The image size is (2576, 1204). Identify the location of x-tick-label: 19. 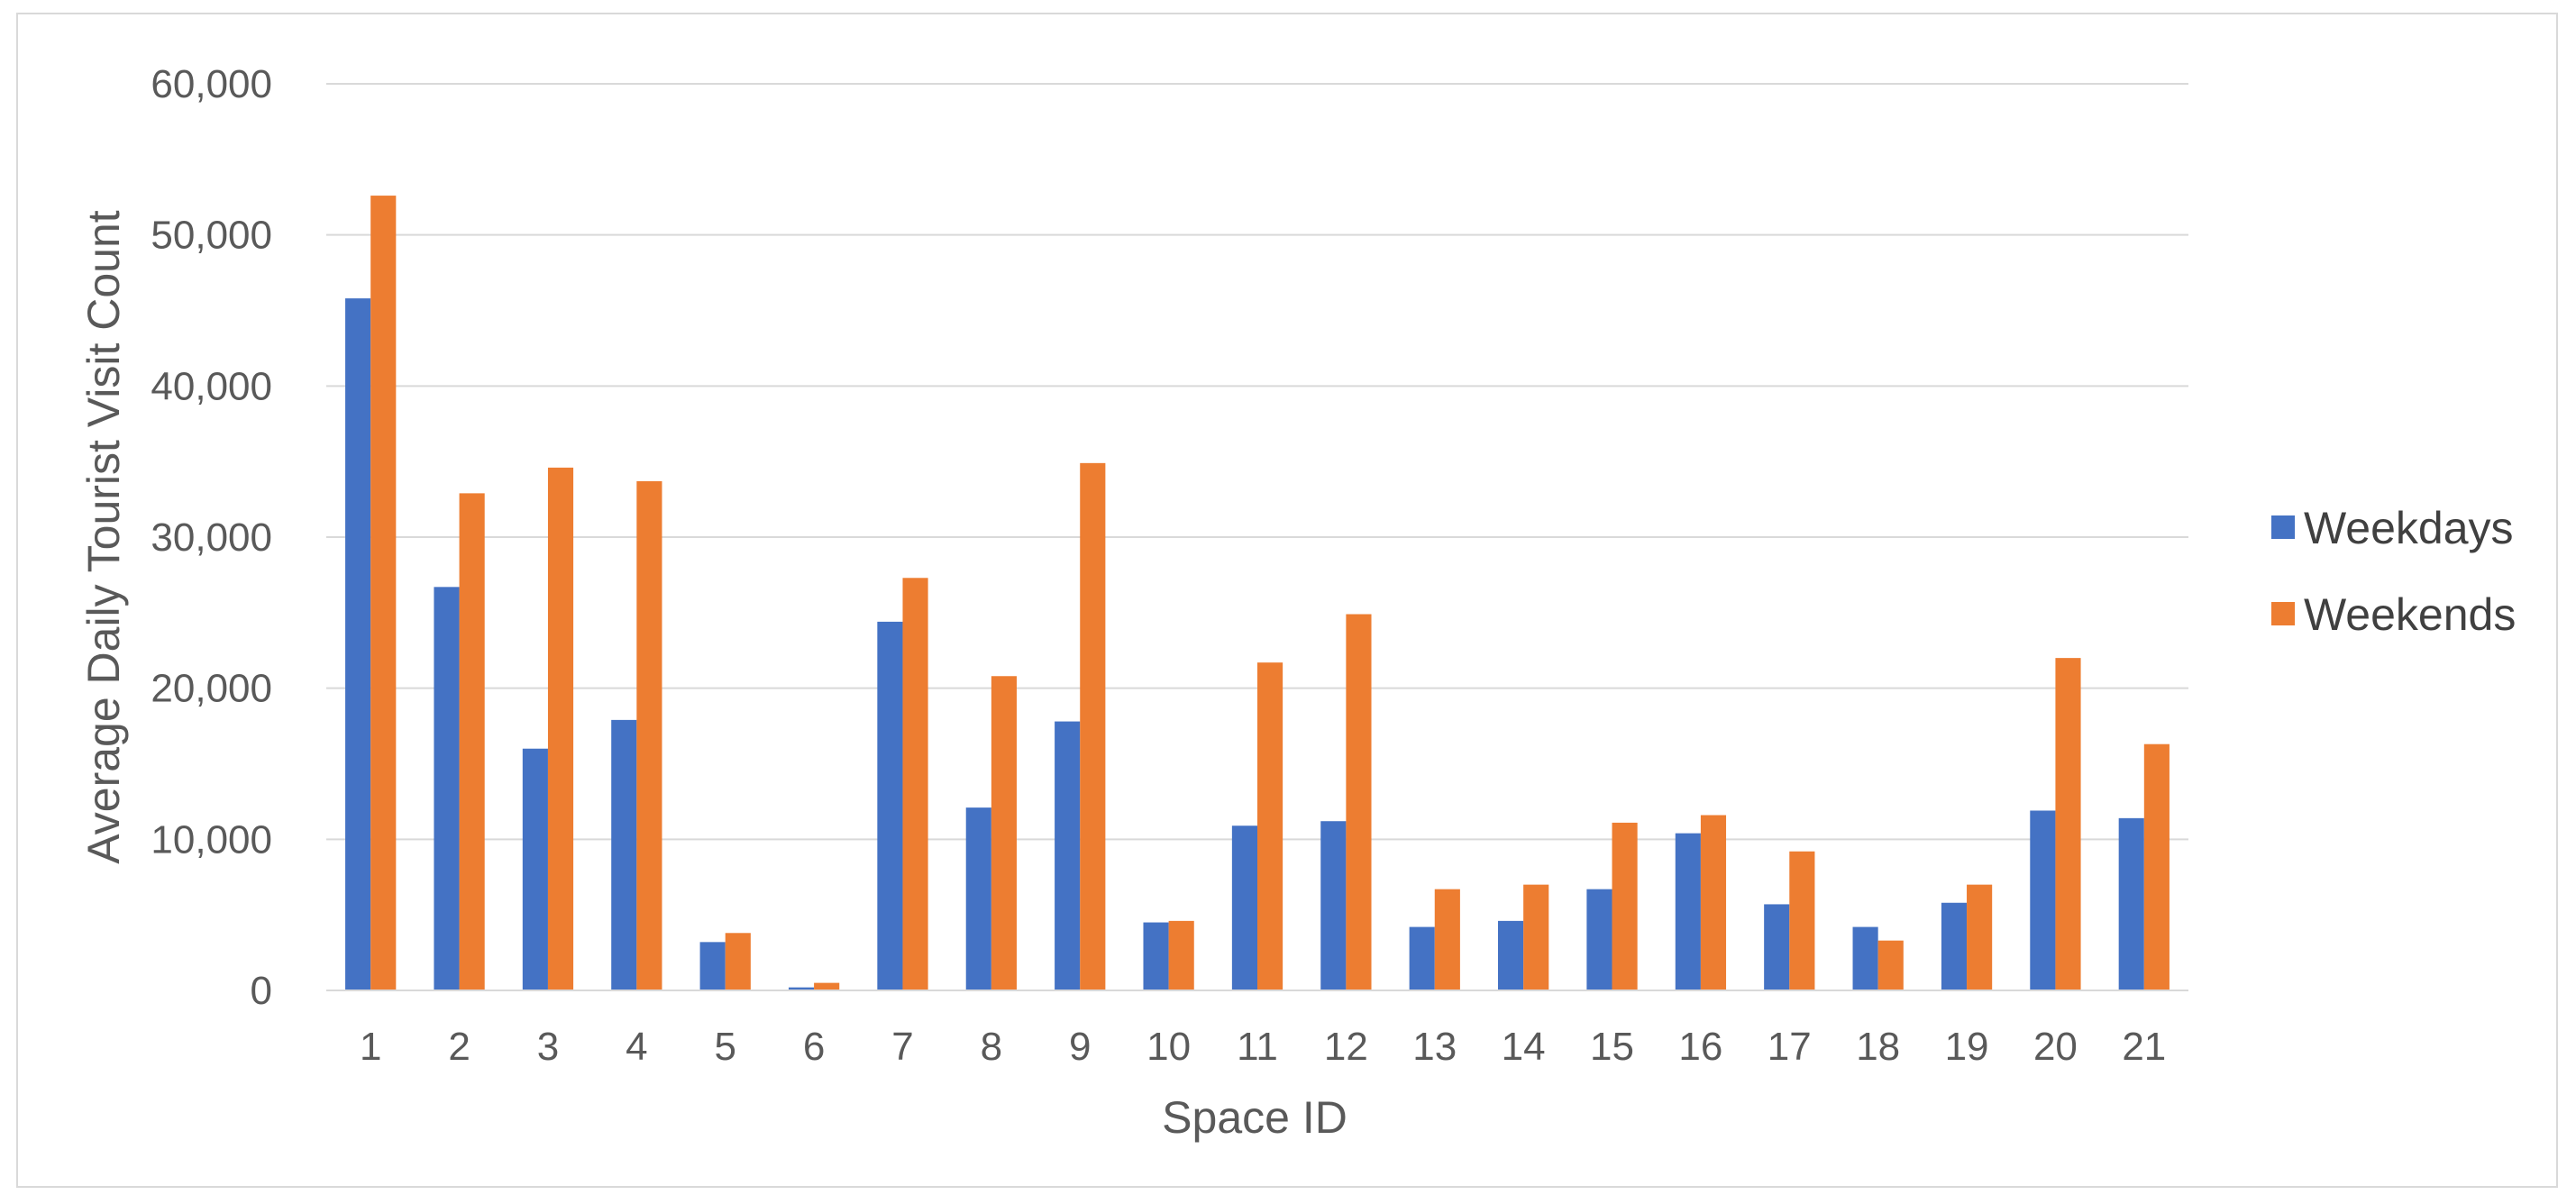
(1967, 1047).